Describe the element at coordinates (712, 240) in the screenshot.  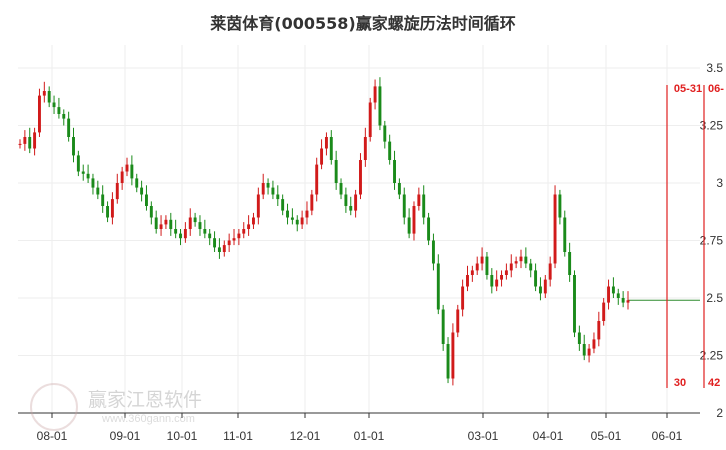
I see `y-axis-ticks: 3.5 3.25 3 2.75 2.5 2.25 2` at that location.